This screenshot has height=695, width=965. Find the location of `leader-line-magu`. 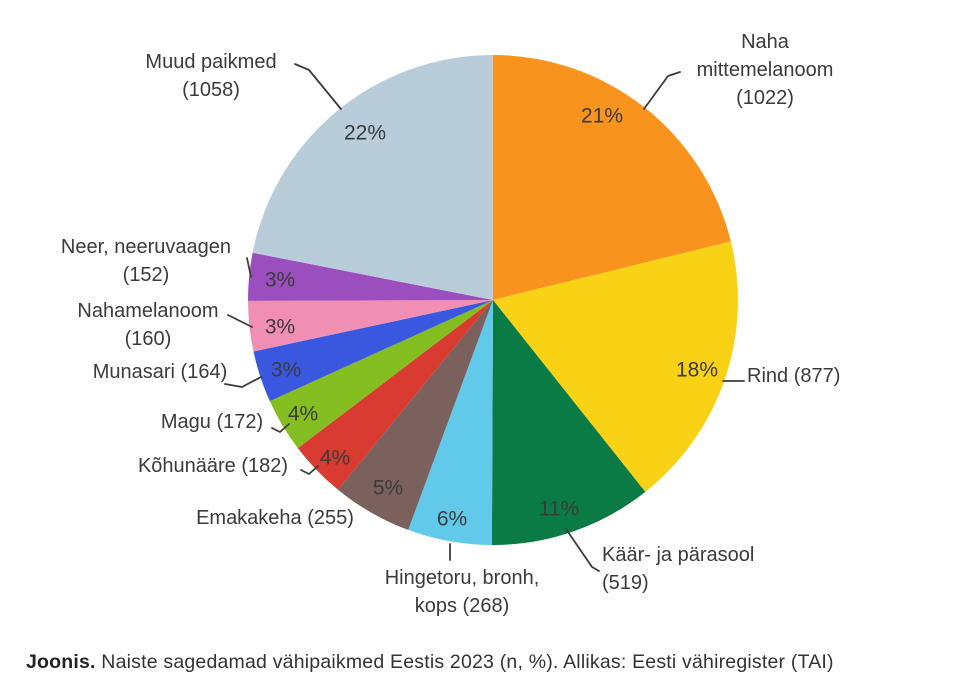

leader-line-magu is located at coordinates (280, 428).